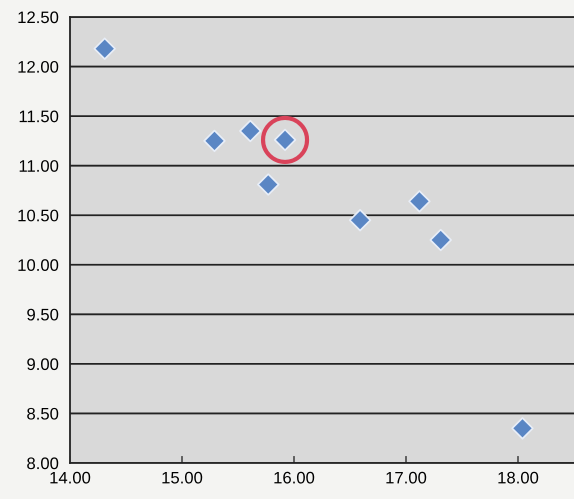  Describe the element at coordinates (42, 414) in the screenshot. I see `y-tick-label: 8.50` at that location.